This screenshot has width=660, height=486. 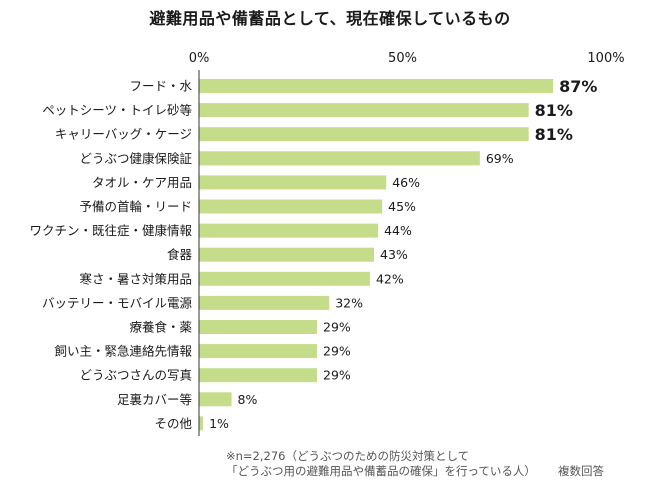 What do you see at coordinates (110, 230) in the screenshot?
I see `category-label: ワクチン・既往症・健康情報` at bounding box center [110, 230].